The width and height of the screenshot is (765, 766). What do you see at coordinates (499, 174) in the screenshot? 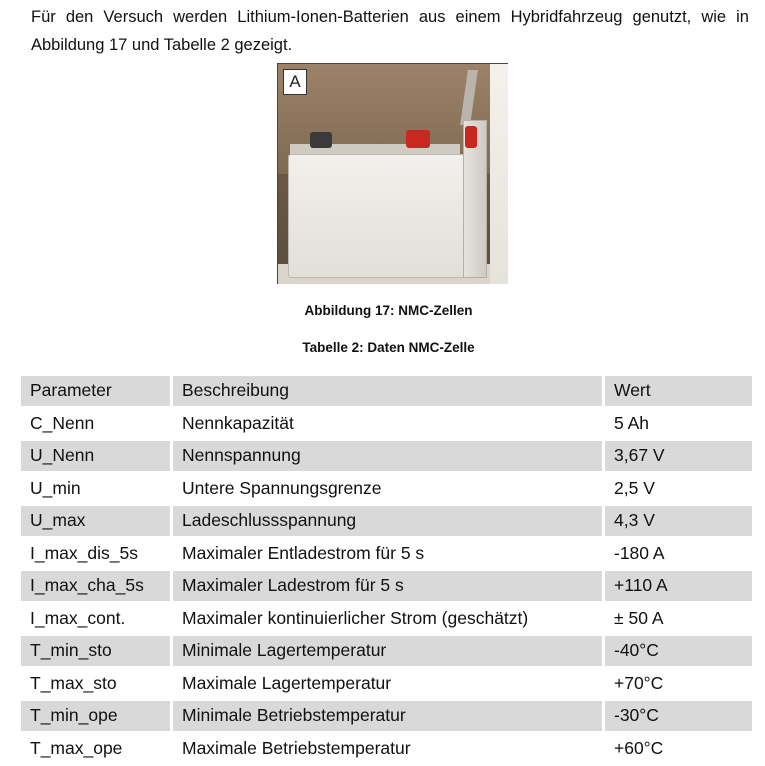
I see `photo-right-strip` at bounding box center [499, 174].